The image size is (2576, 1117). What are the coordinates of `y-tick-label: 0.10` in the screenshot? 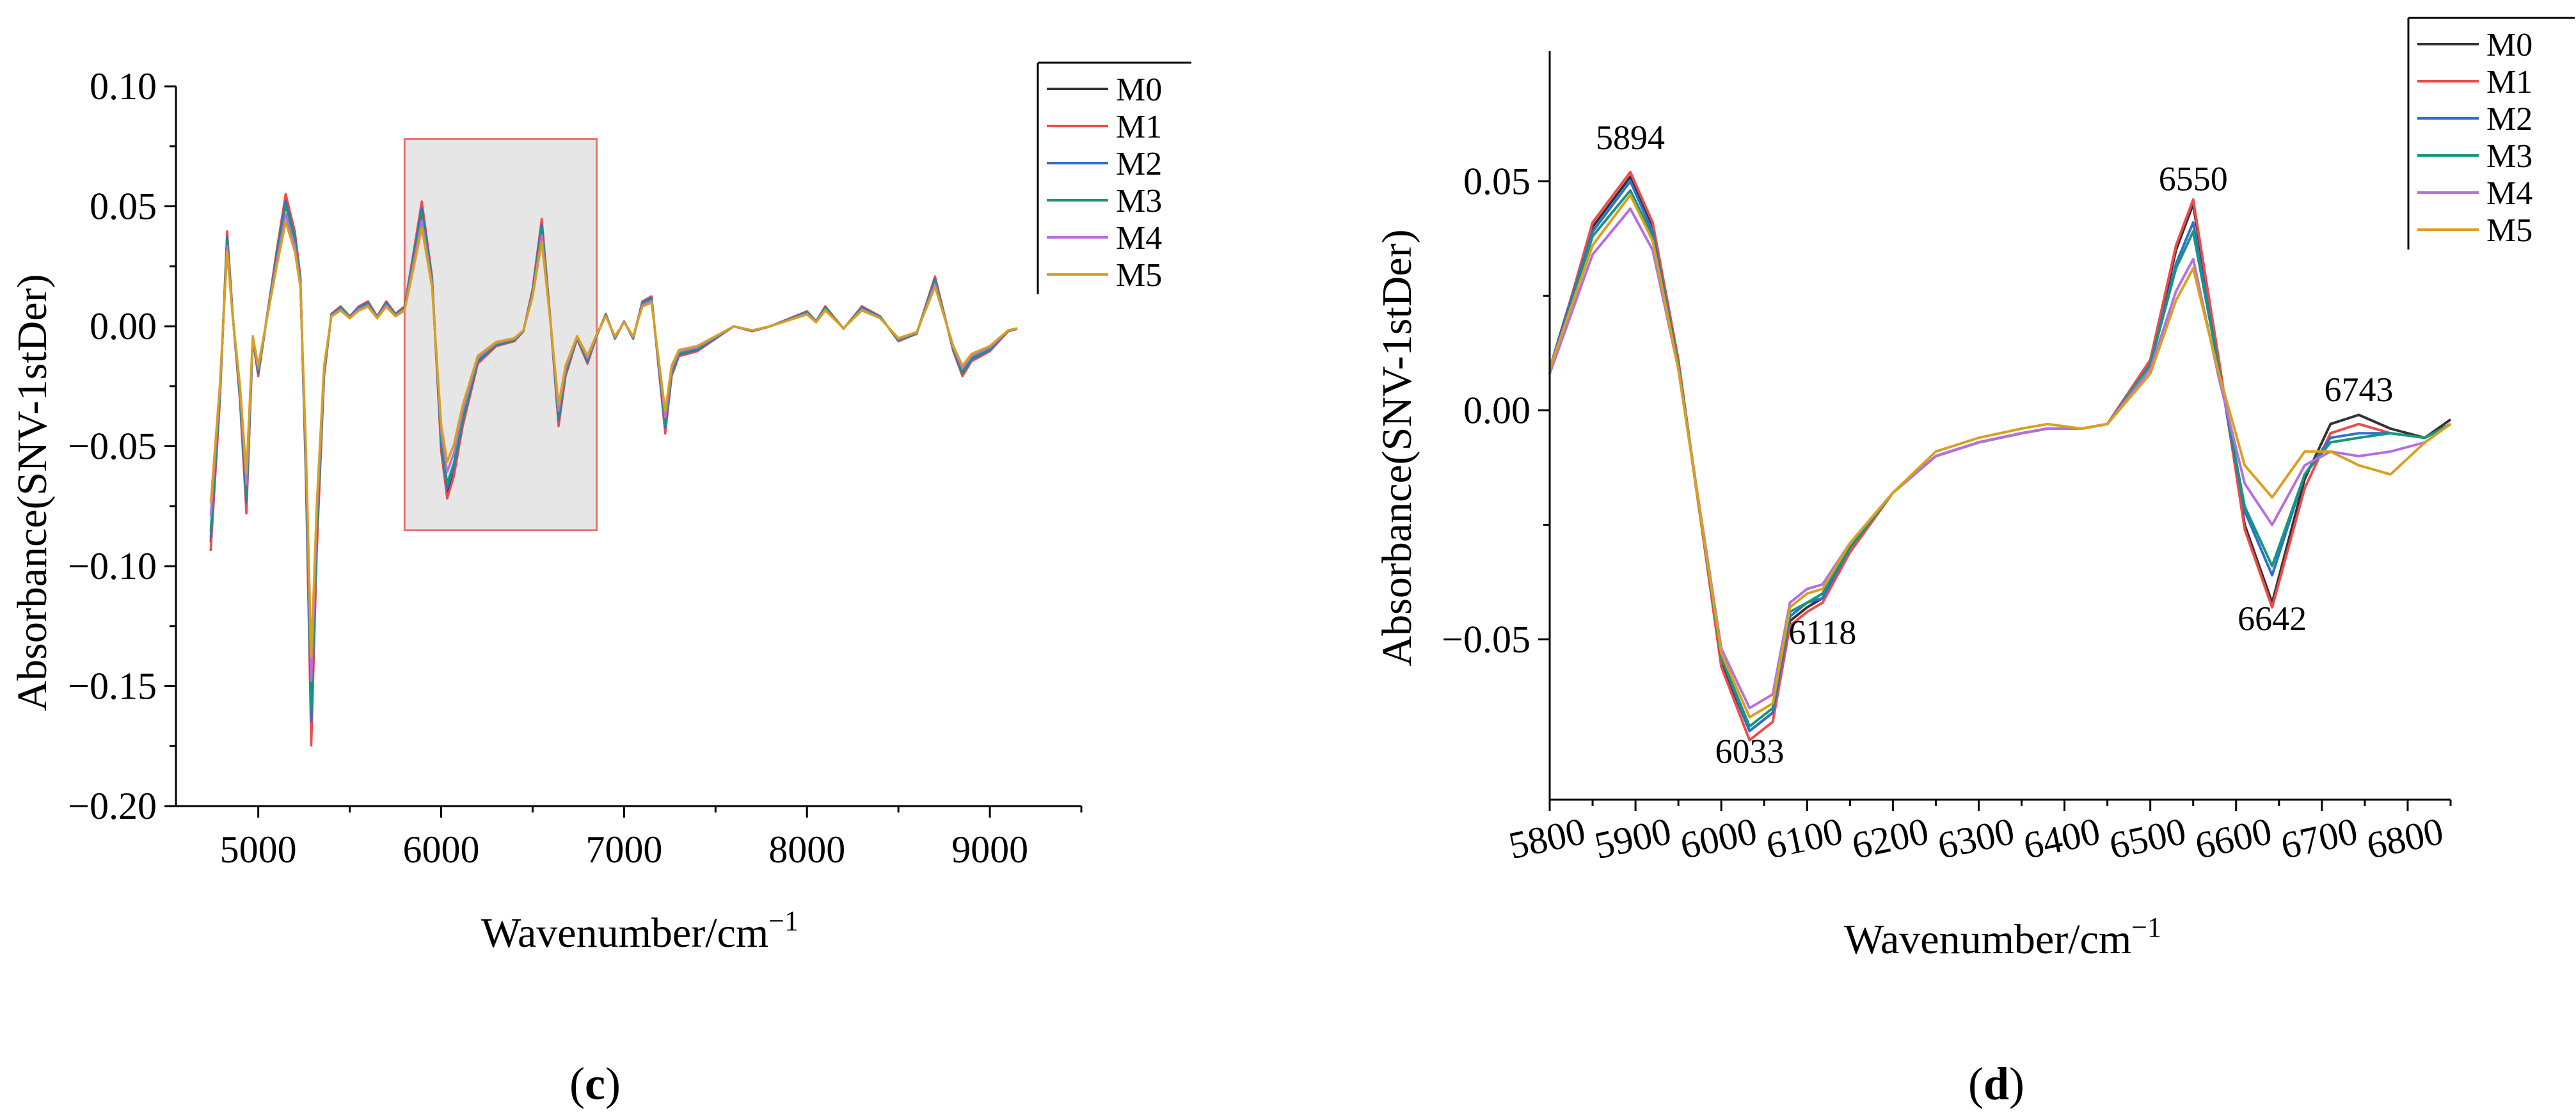 It's located at (124, 86).